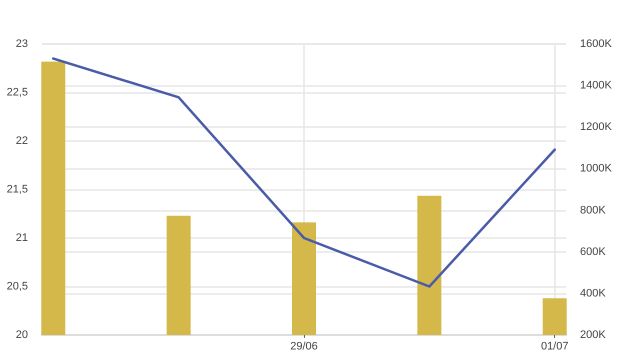  I want to click on y2-tick-label: 800K, so click(593, 210).